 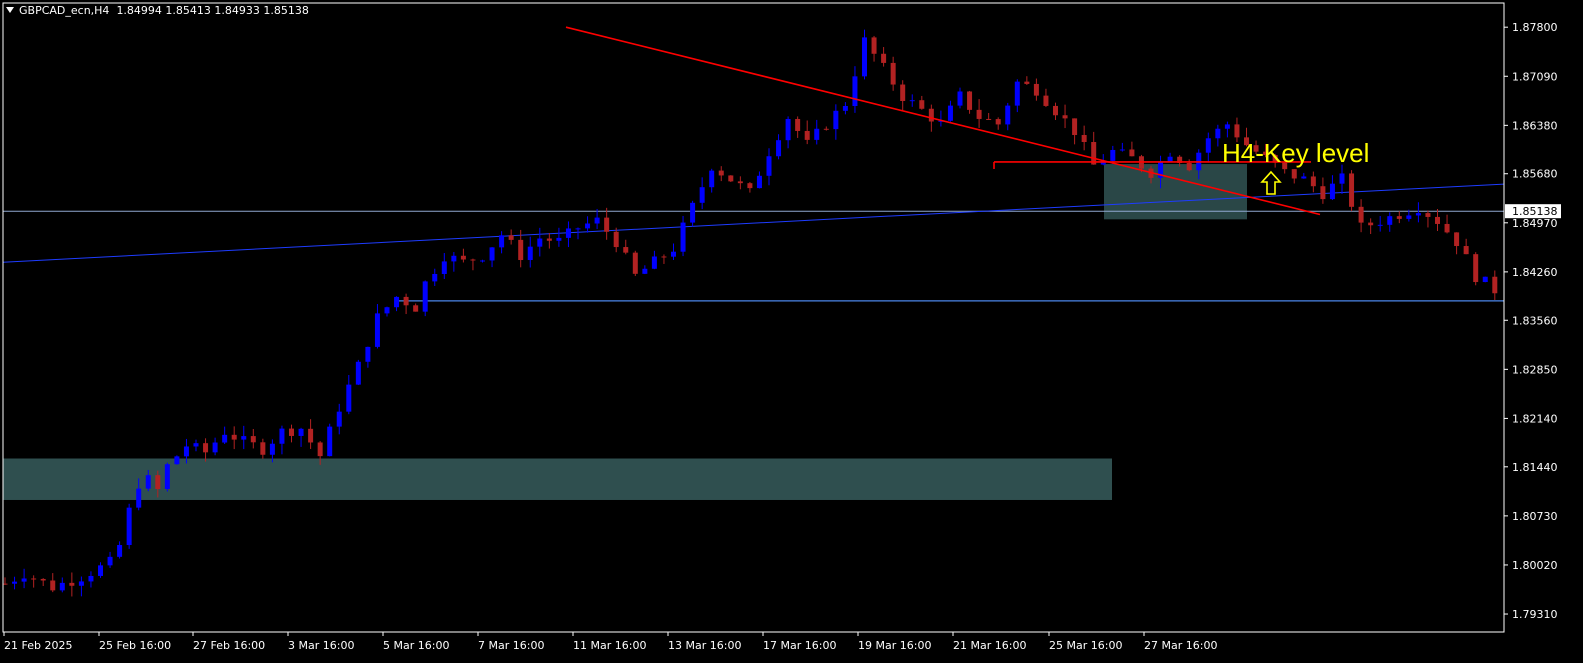 What do you see at coordinates (1085, 645) in the screenshot?
I see `x-tick-label: 25 Mar 16:00` at bounding box center [1085, 645].